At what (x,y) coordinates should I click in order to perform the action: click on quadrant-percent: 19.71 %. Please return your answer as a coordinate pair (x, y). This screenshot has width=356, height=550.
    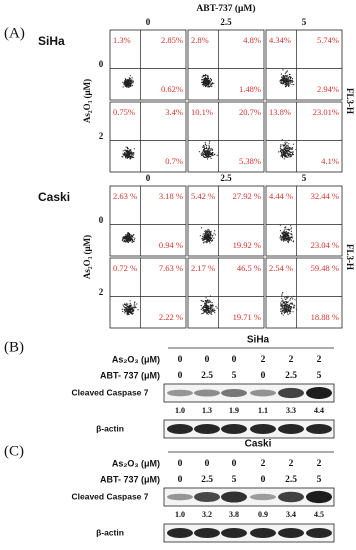
    Looking at the image, I should click on (247, 317).